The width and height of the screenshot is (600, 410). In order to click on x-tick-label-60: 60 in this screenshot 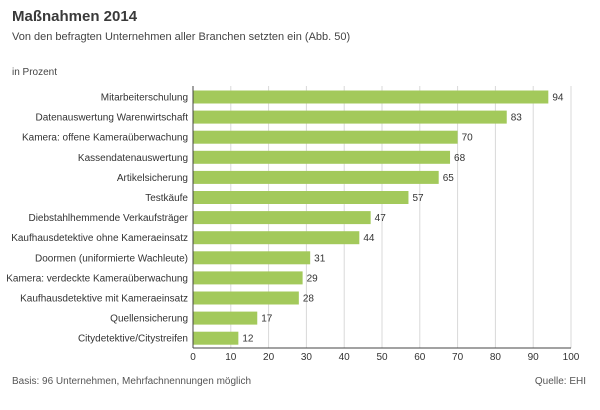, I will do `click(420, 357)`.